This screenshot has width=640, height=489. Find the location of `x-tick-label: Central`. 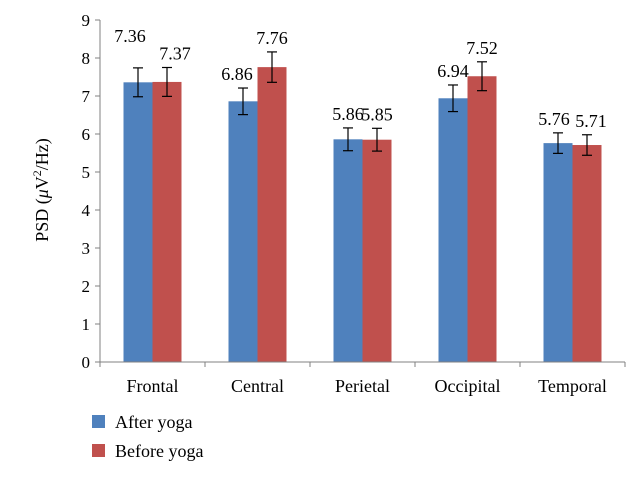

x-tick-label: Central is located at coordinates (257, 386).